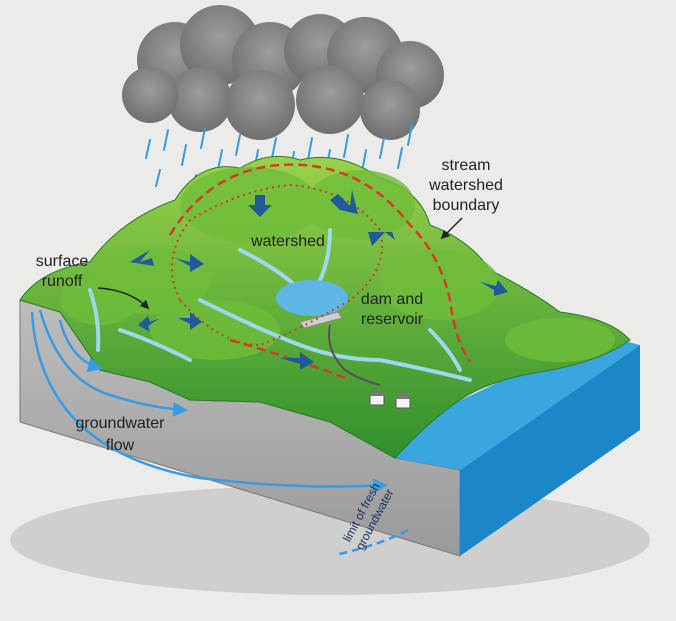 The image size is (676, 621). Describe the element at coordinates (283, 72) in the screenshot. I see `clouds` at that location.